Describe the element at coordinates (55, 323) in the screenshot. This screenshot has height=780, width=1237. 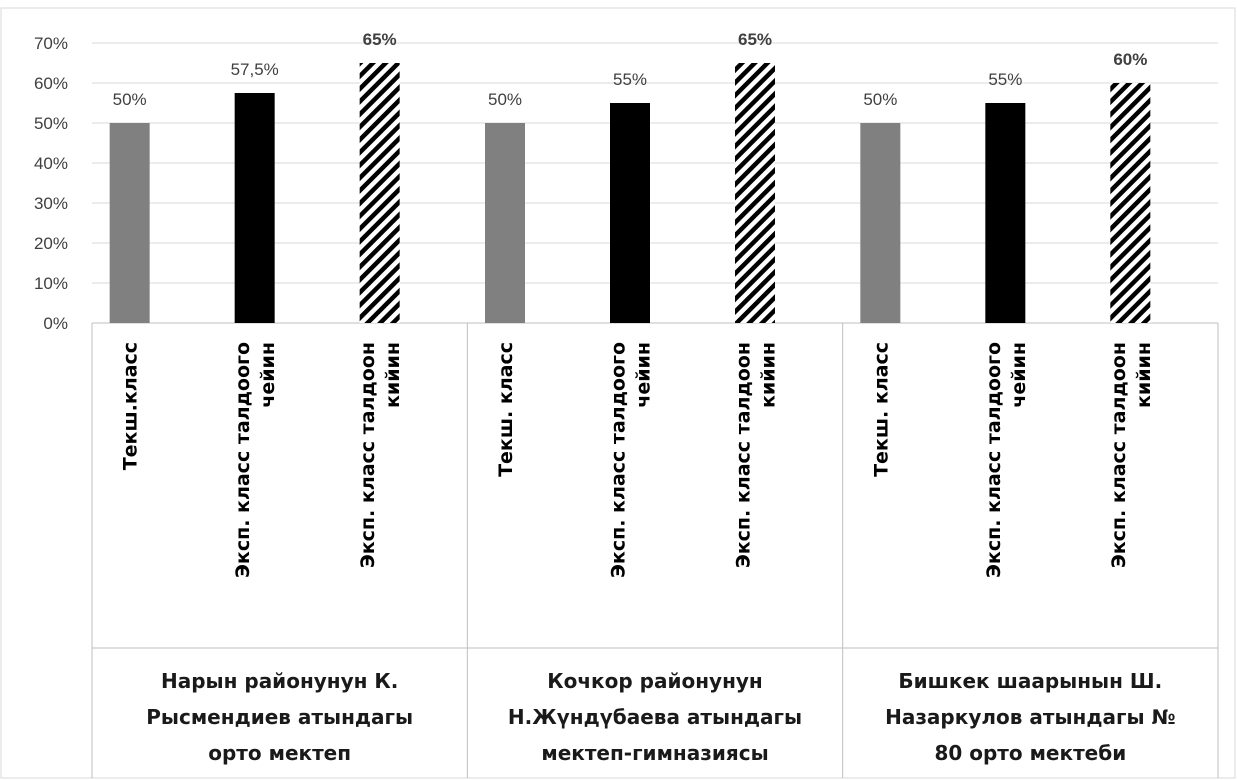
I see `y-tick-label: 0%` at that location.